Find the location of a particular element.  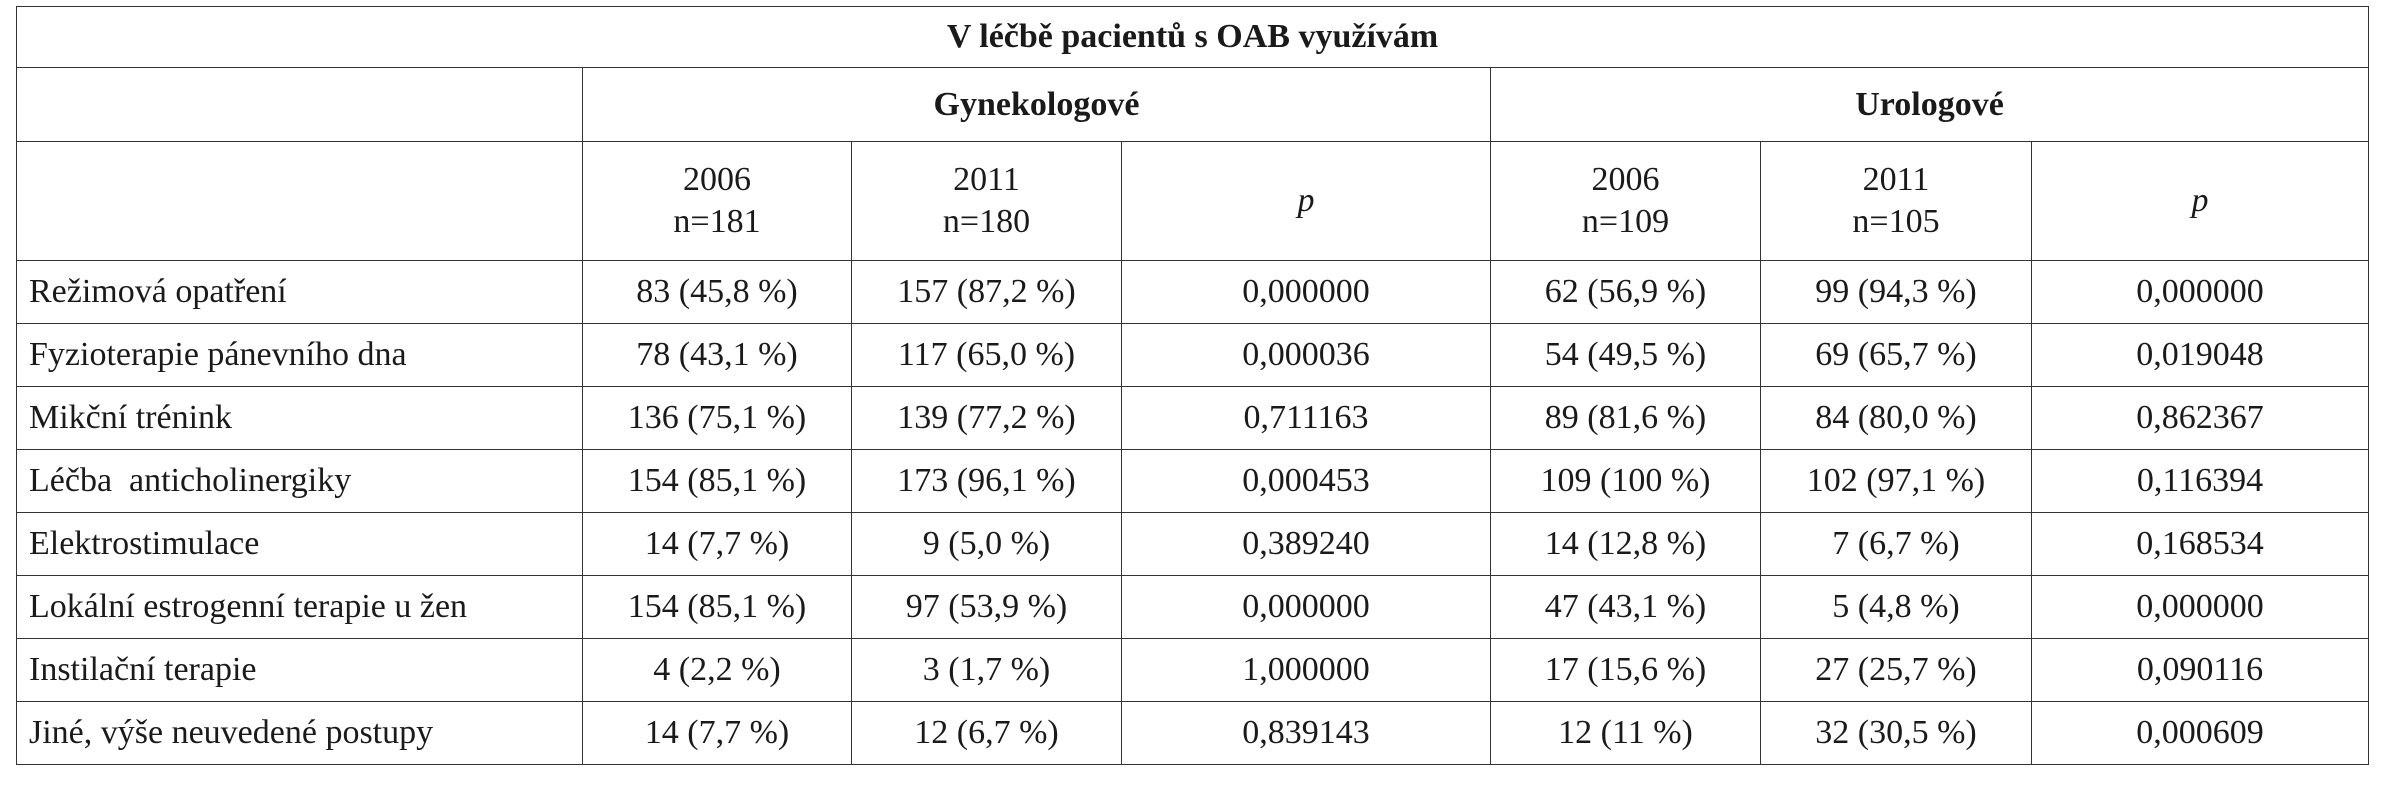

table-cell: 12 (6,7 %) is located at coordinates (986, 733).